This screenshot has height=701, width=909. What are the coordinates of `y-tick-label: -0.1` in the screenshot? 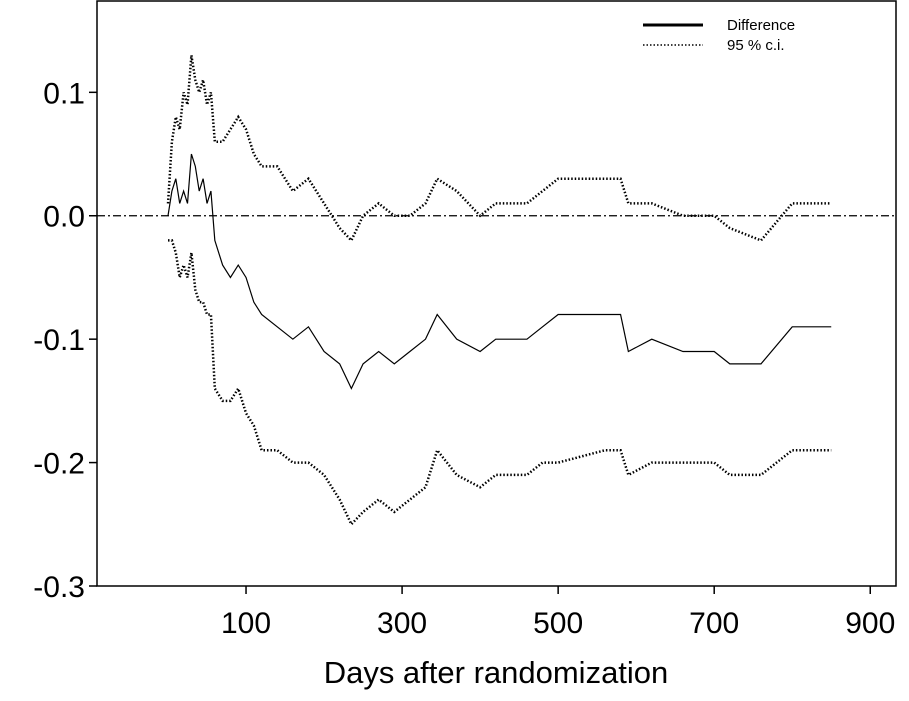 It's located at (59, 340).